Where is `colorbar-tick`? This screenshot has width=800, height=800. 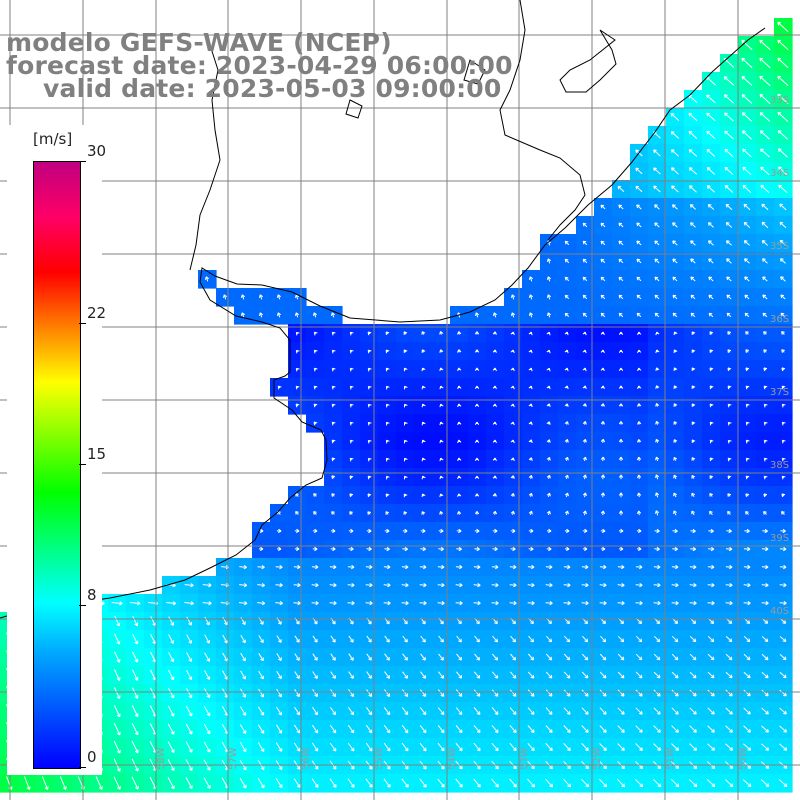 colorbar-tick is located at coordinates (82, 323).